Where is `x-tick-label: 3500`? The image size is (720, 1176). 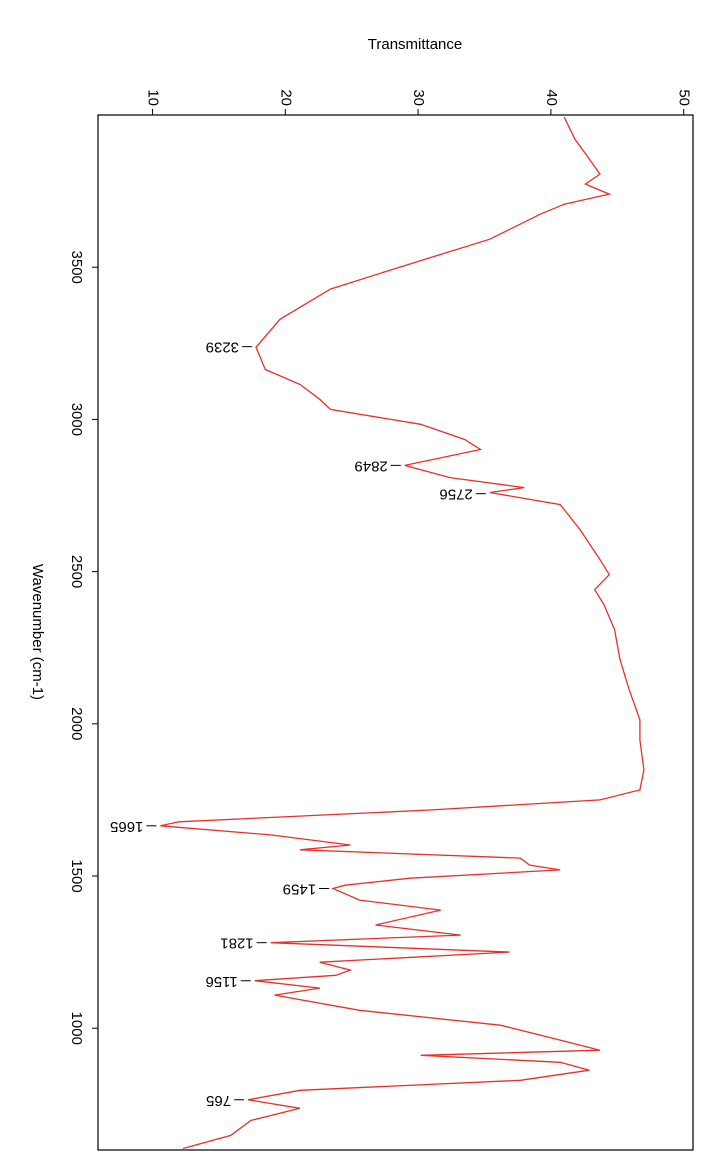
x-tick-label: 3500 is located at coordinates (76, 267).